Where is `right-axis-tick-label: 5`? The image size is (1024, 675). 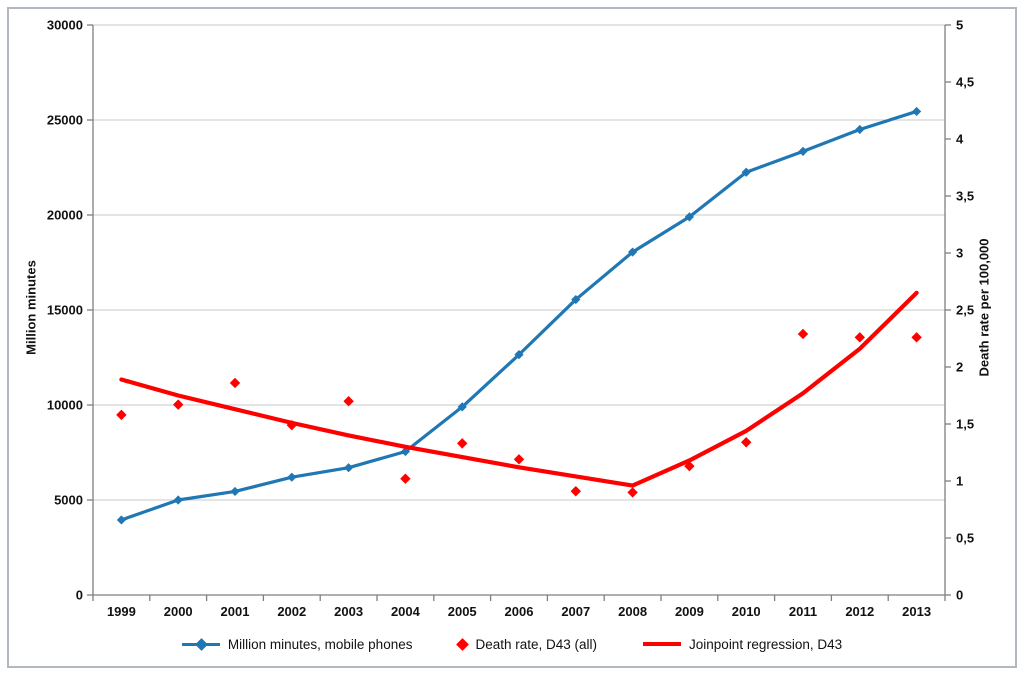 right-axis-tick-label: 5 is located at coordinates (959, 25).